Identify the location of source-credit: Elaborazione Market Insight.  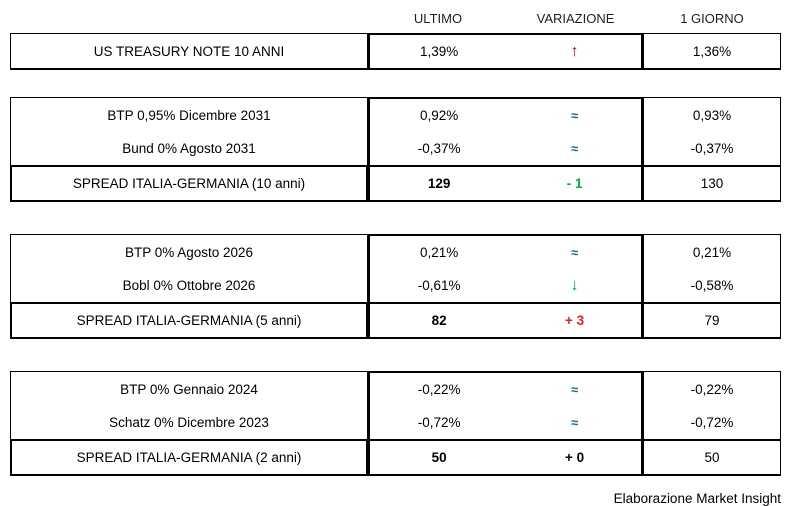
(697, 498).